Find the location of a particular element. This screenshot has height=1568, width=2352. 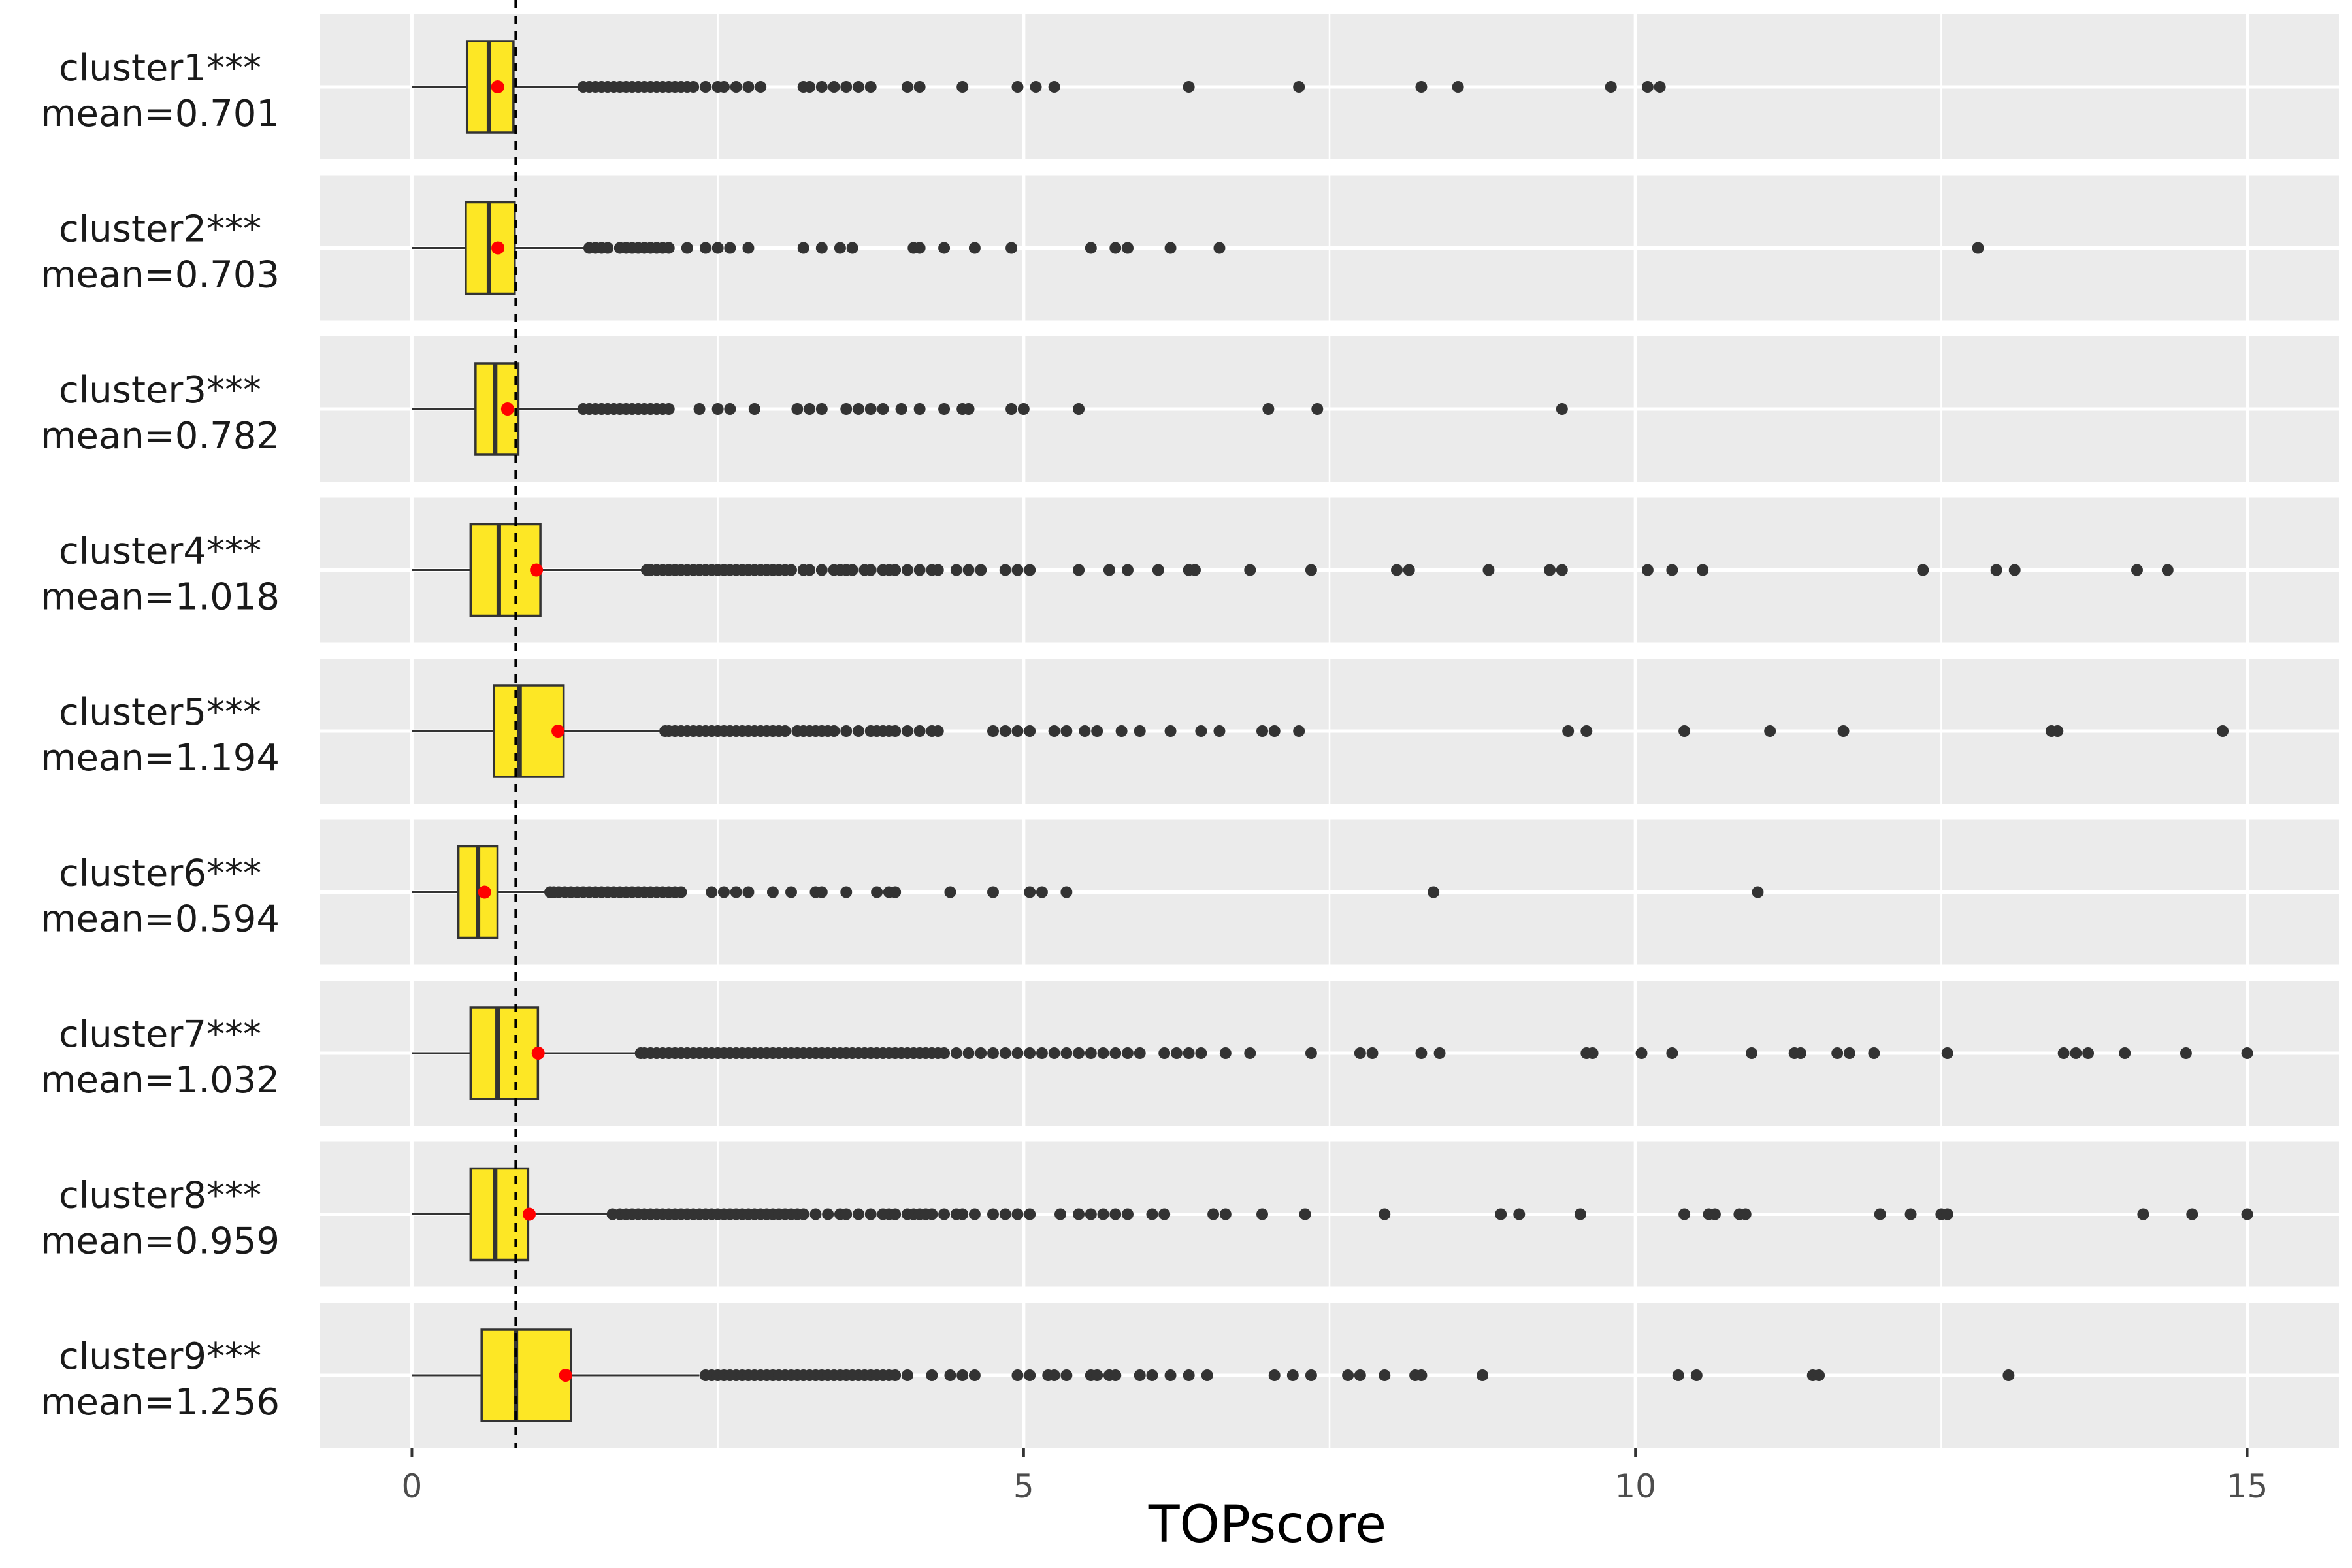

x-tick-label: 0 is located at coordinates (412, 1486).